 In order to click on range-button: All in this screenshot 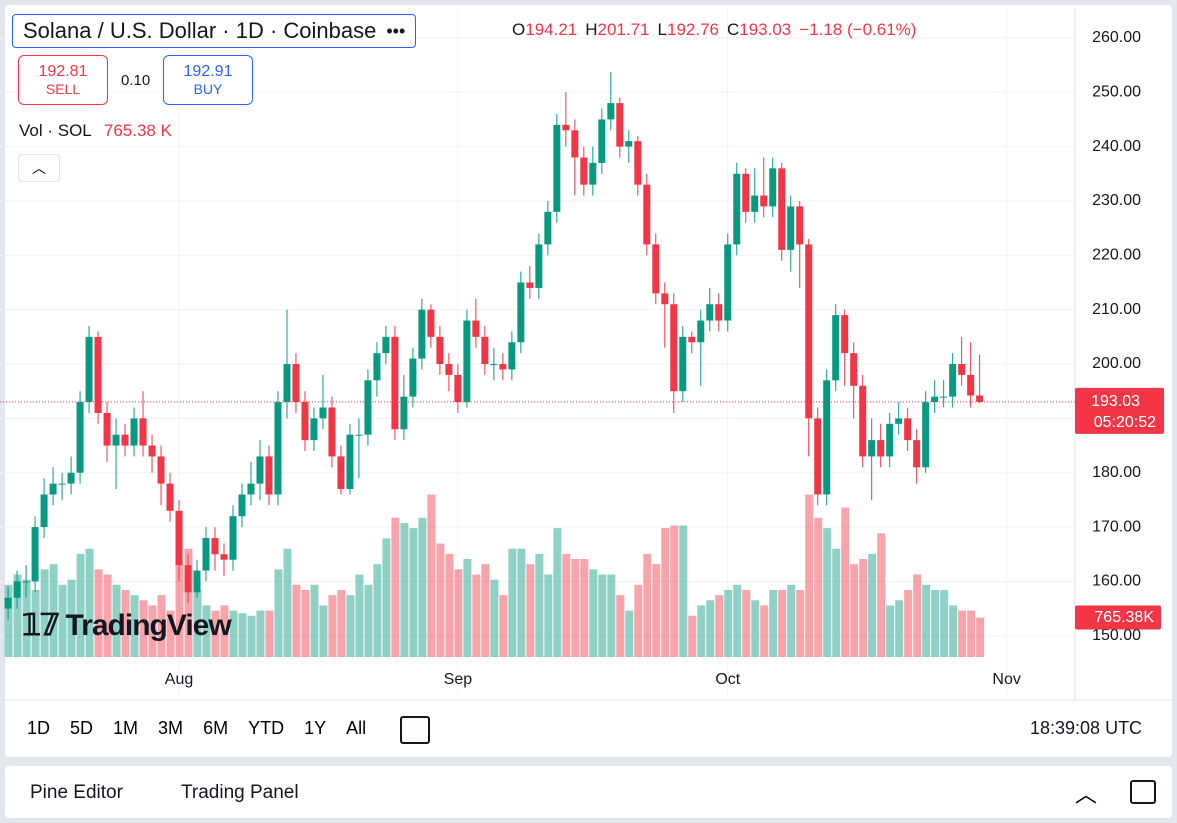, I will do `click(356, 728)`.